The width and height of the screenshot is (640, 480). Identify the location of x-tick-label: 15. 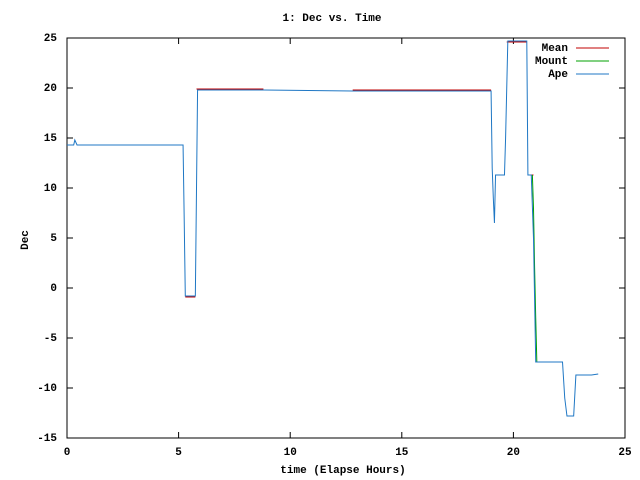
(402, 453).